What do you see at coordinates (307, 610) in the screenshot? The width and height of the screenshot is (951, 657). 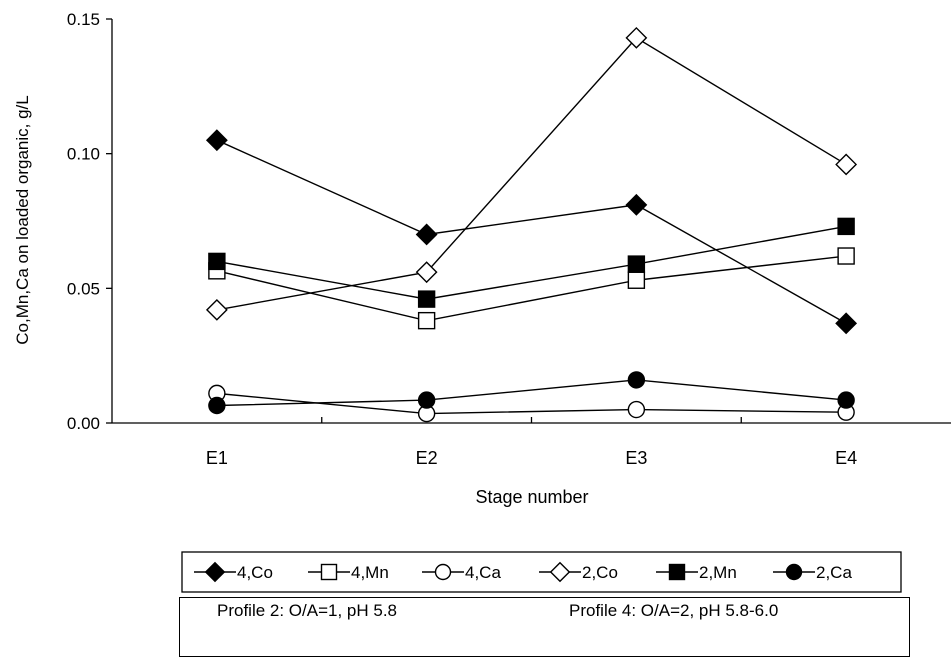 I see `profile-2-note: Profile 2: O/A=1, pH 5.8` at bounding box center [307, 610].